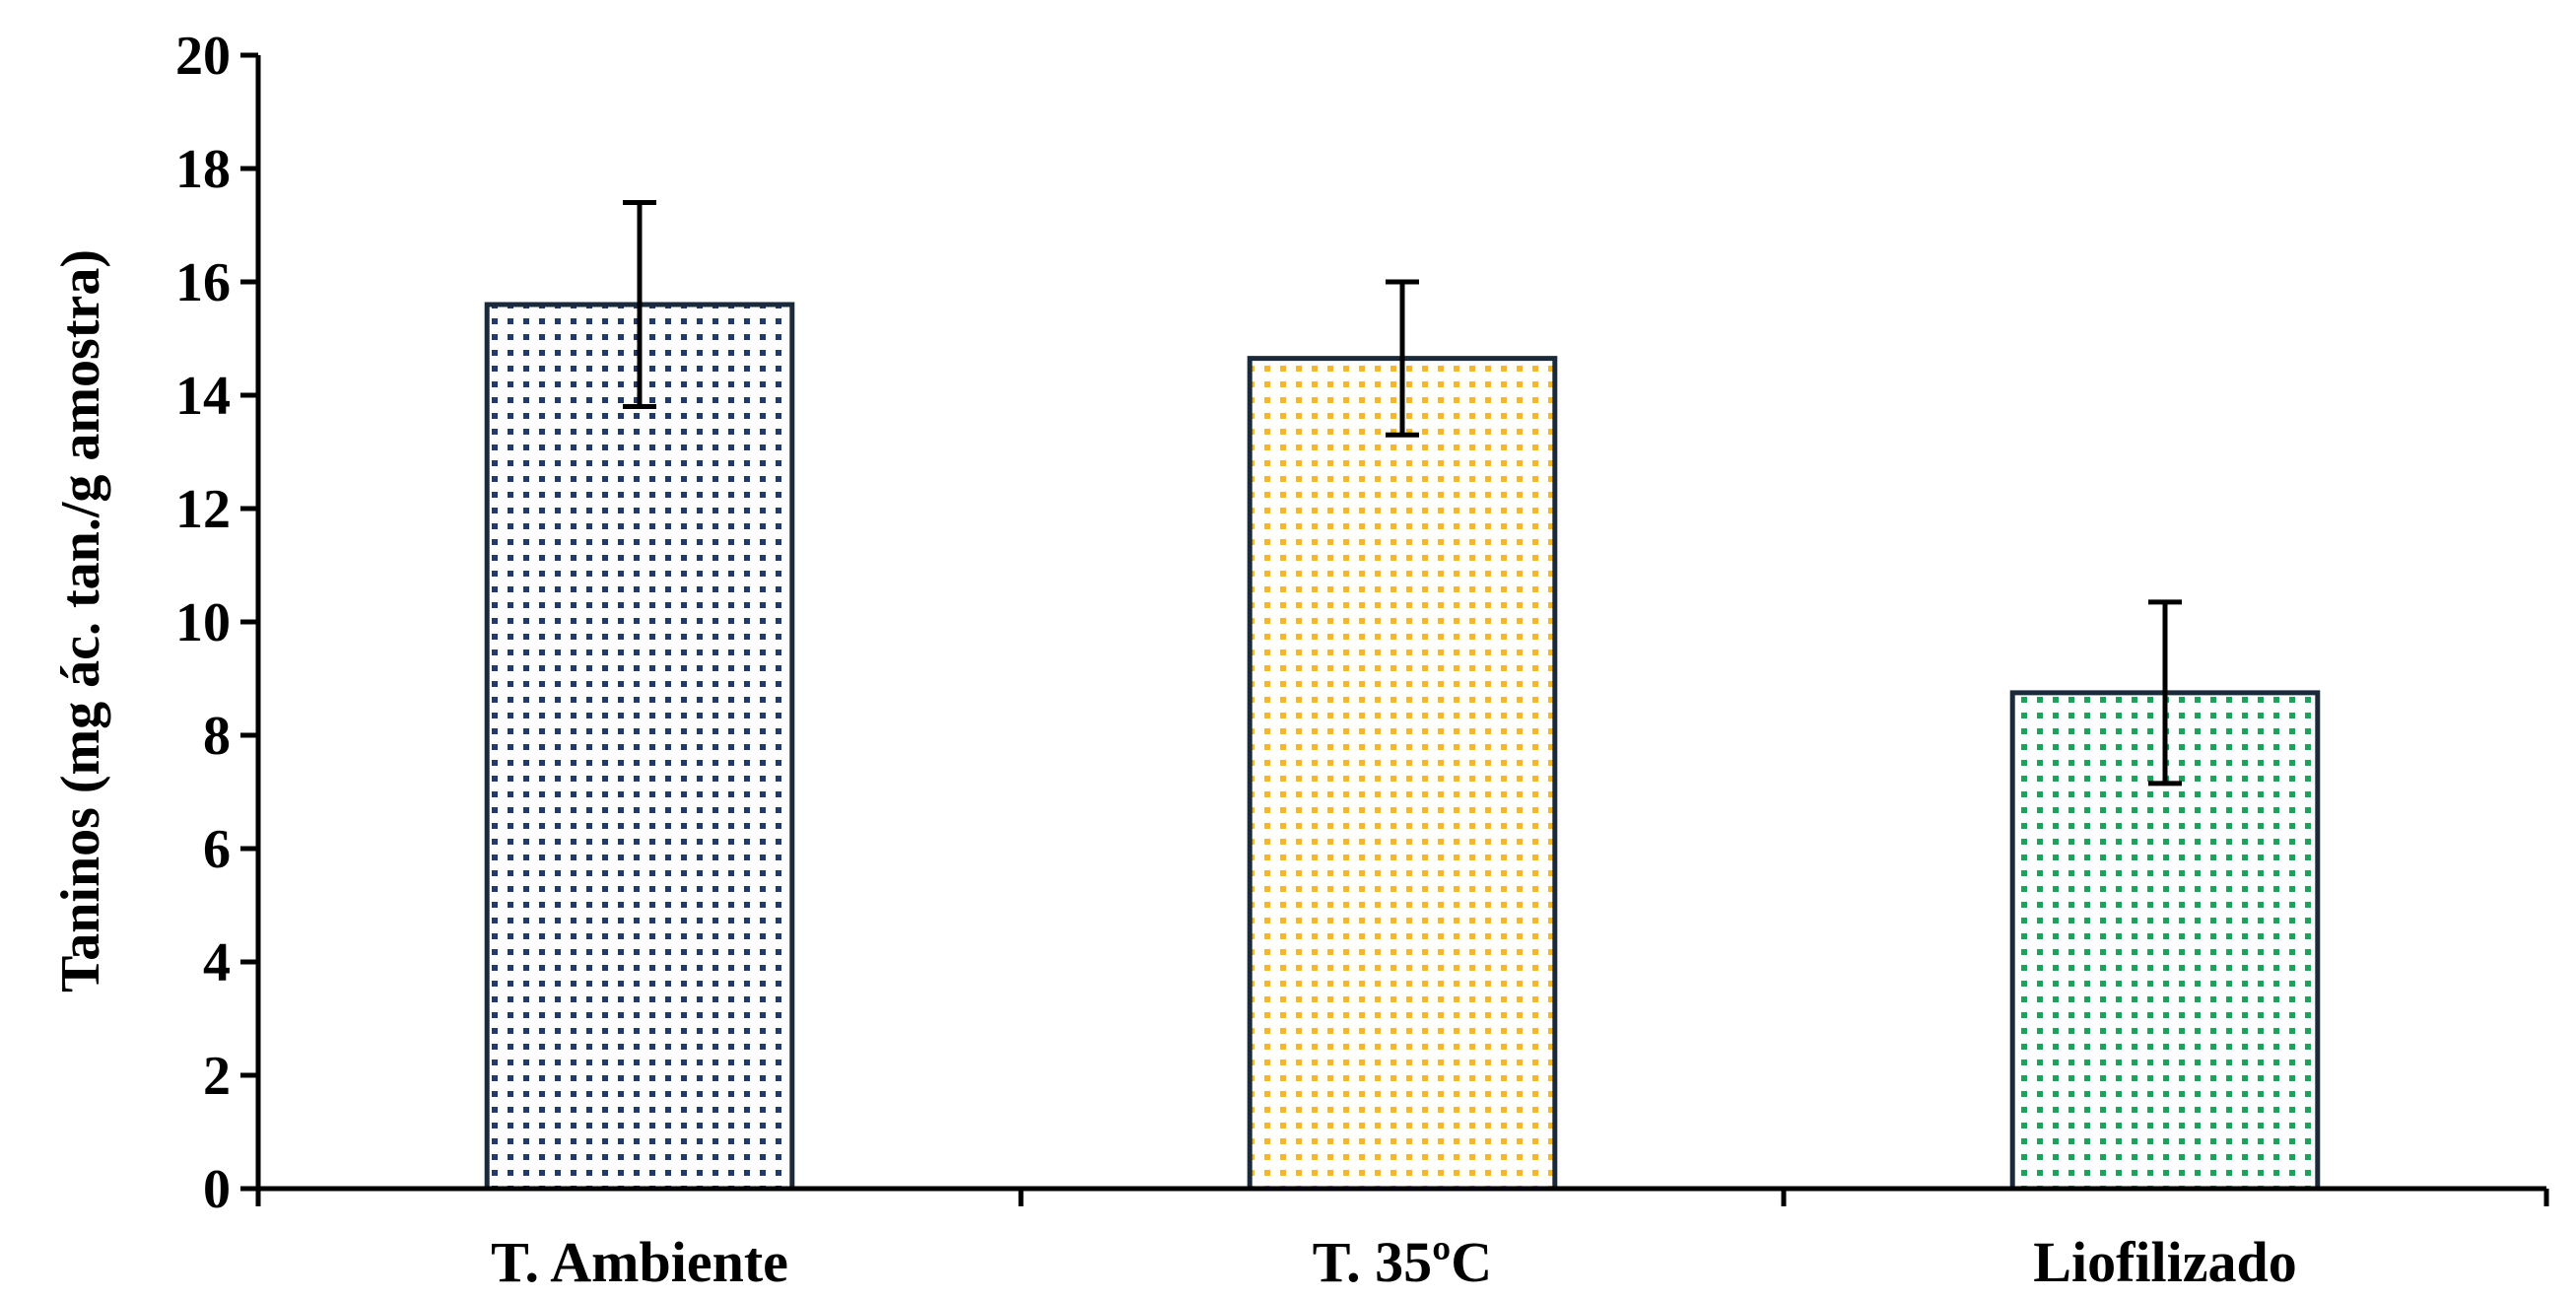 This screenshot has width=2576, height=1299. Describe the element at coordinates (1402, 1262) in the screenshot. I see `x-category-label-1: T. 35ºC` at that location.